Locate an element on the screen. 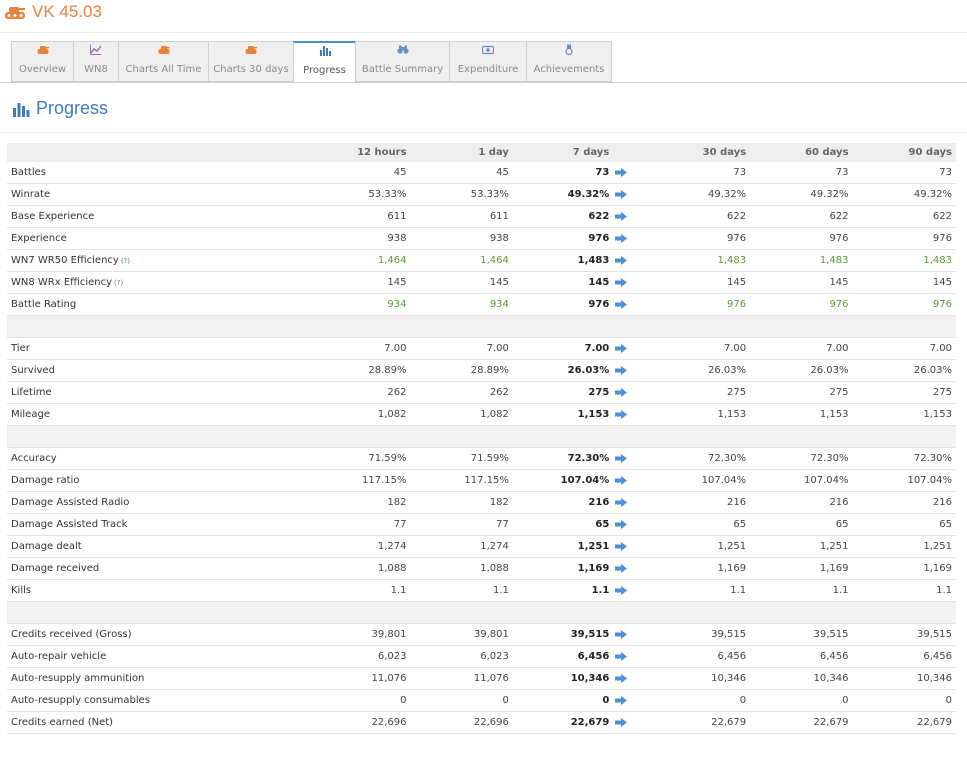 The image size is (967, 759). value-cell: 1,274 is located at coordinates (461, 546).